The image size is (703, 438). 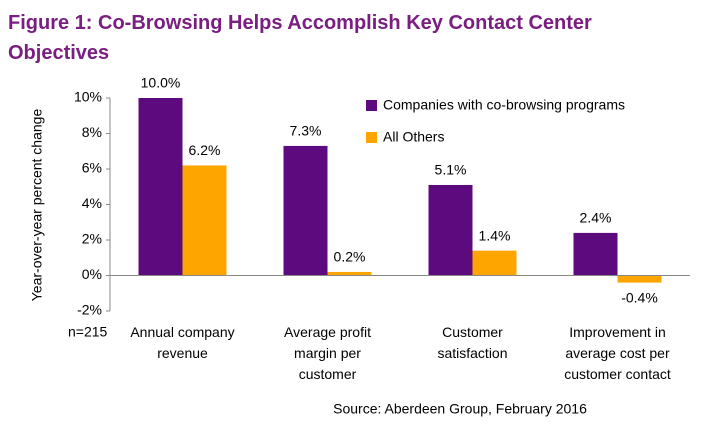 I want to click on y-tick-label: 6%, so click(x=92, y=168).